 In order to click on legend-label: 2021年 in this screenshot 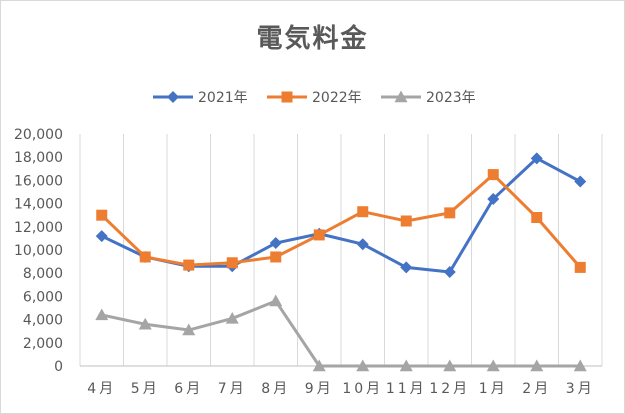, I will do `click(223, 98)`.